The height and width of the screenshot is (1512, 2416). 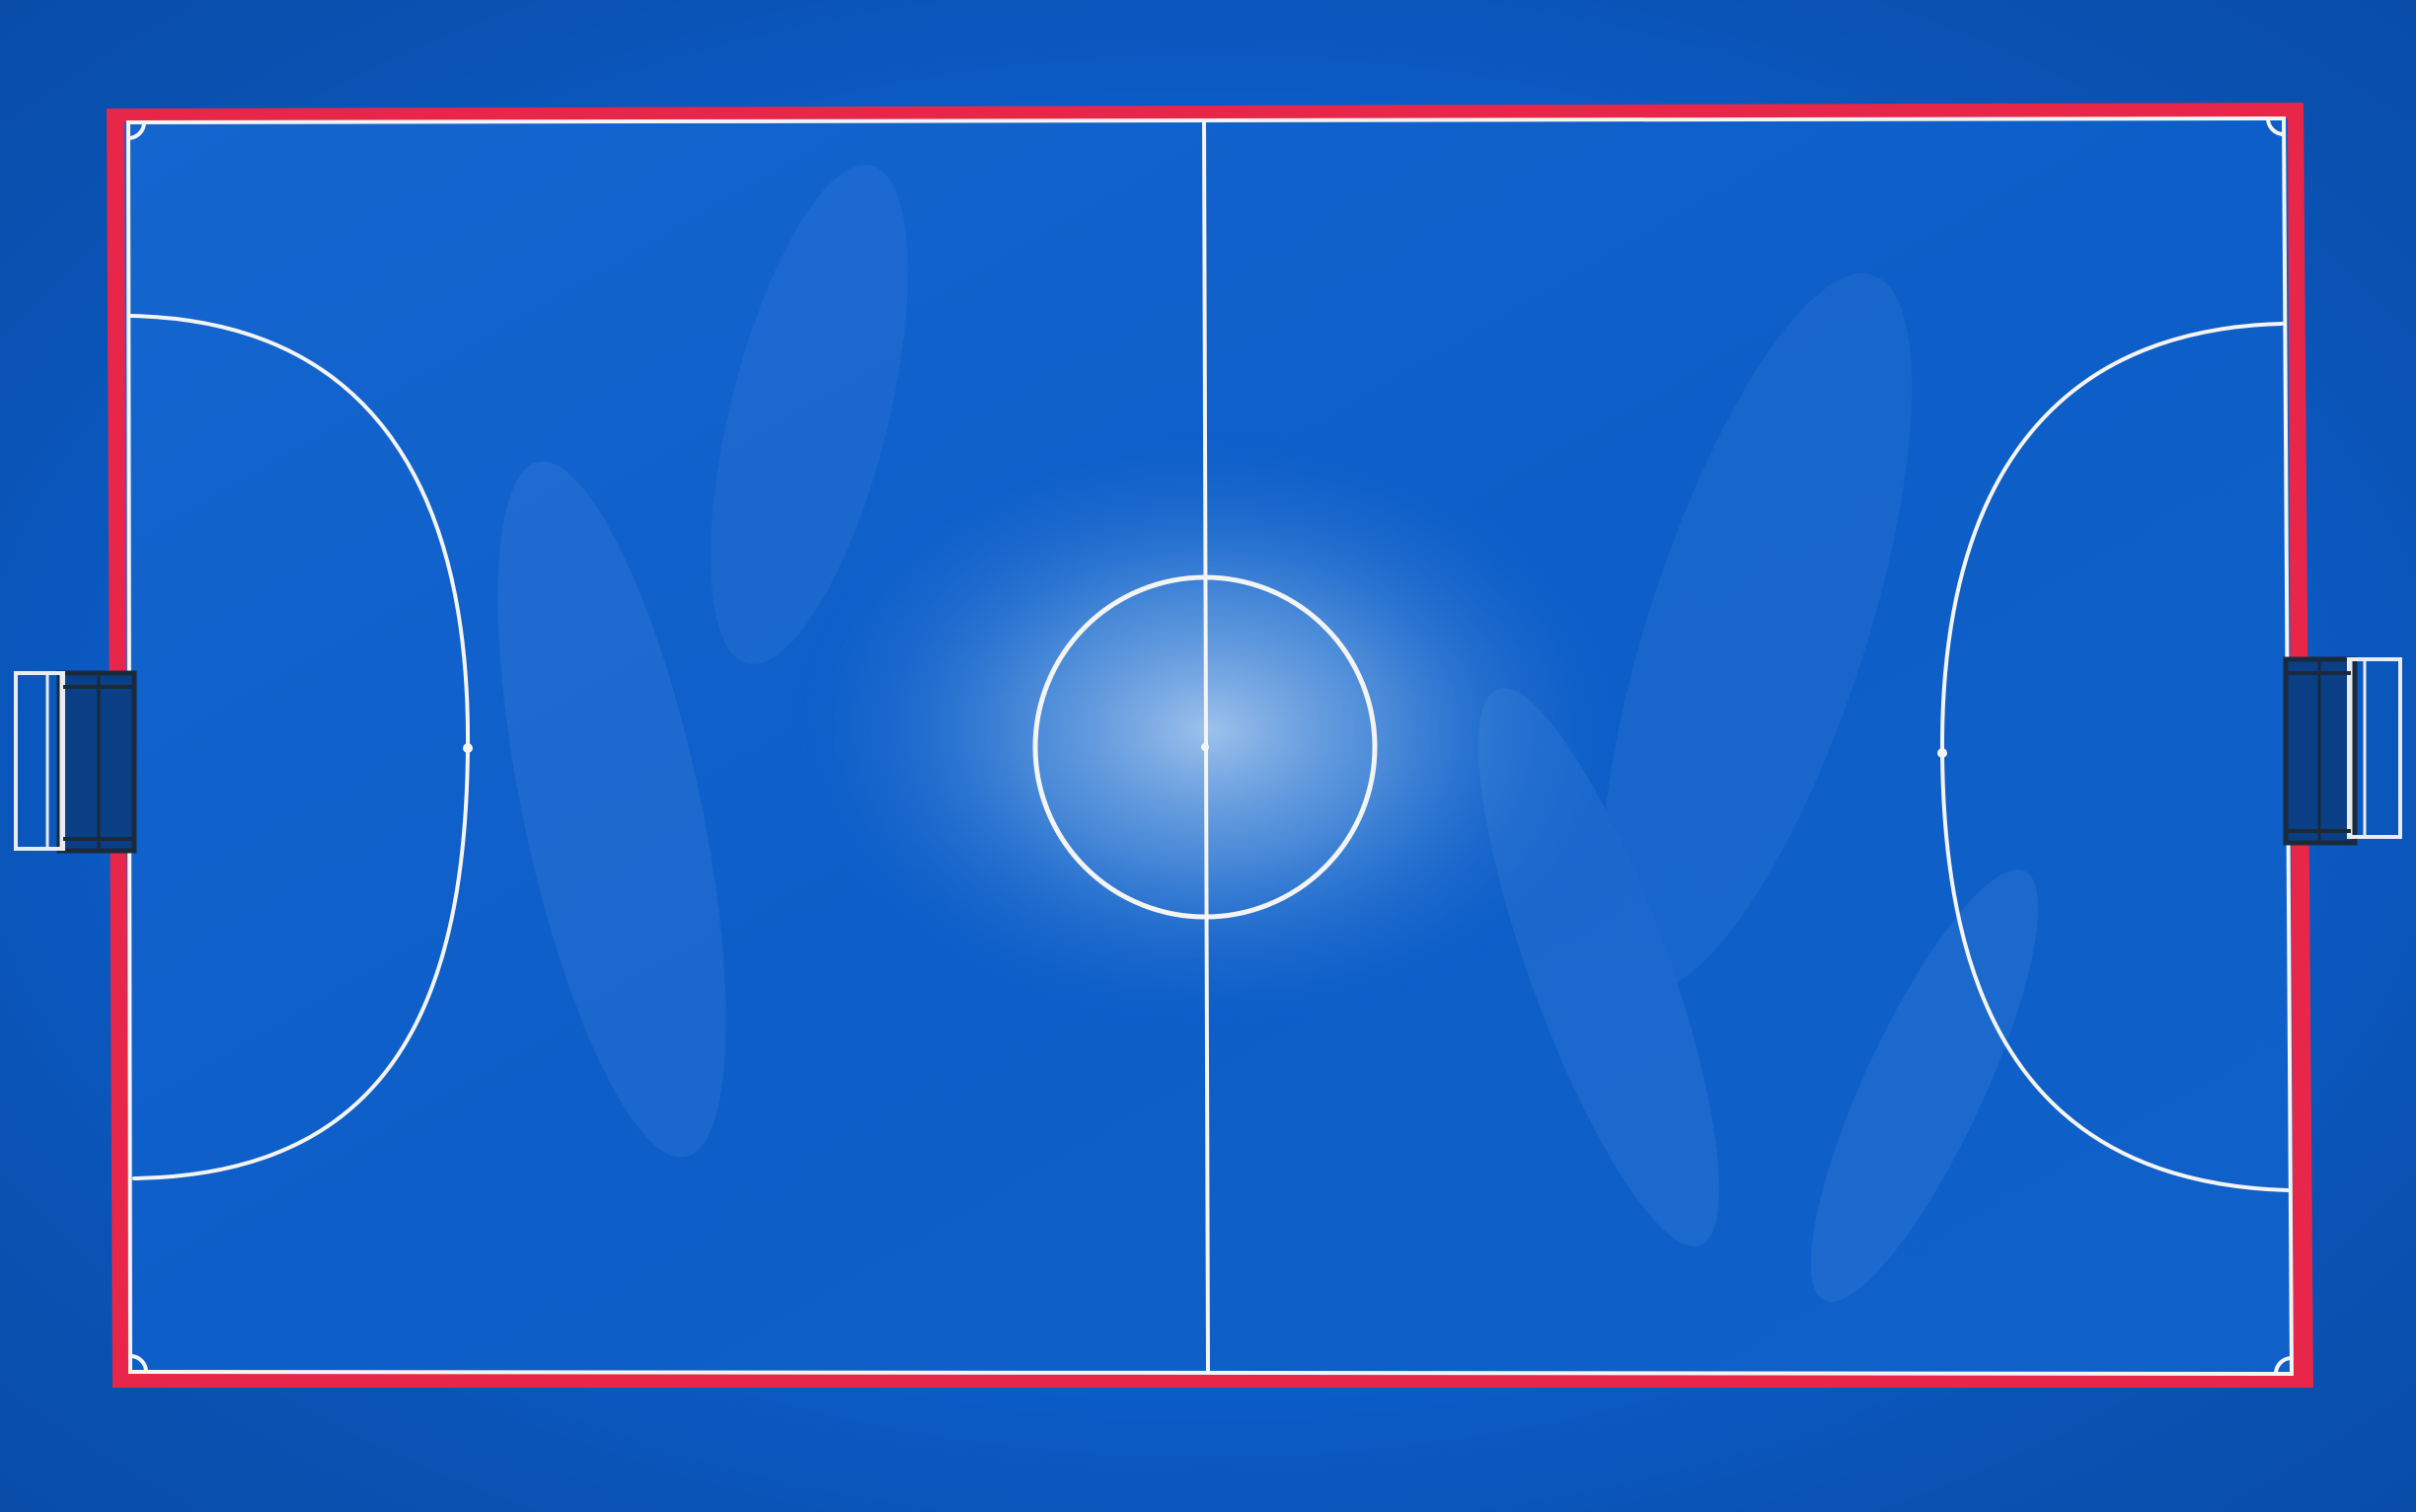 I want to click on left-penalty-spot, so click(x=468, y=748).